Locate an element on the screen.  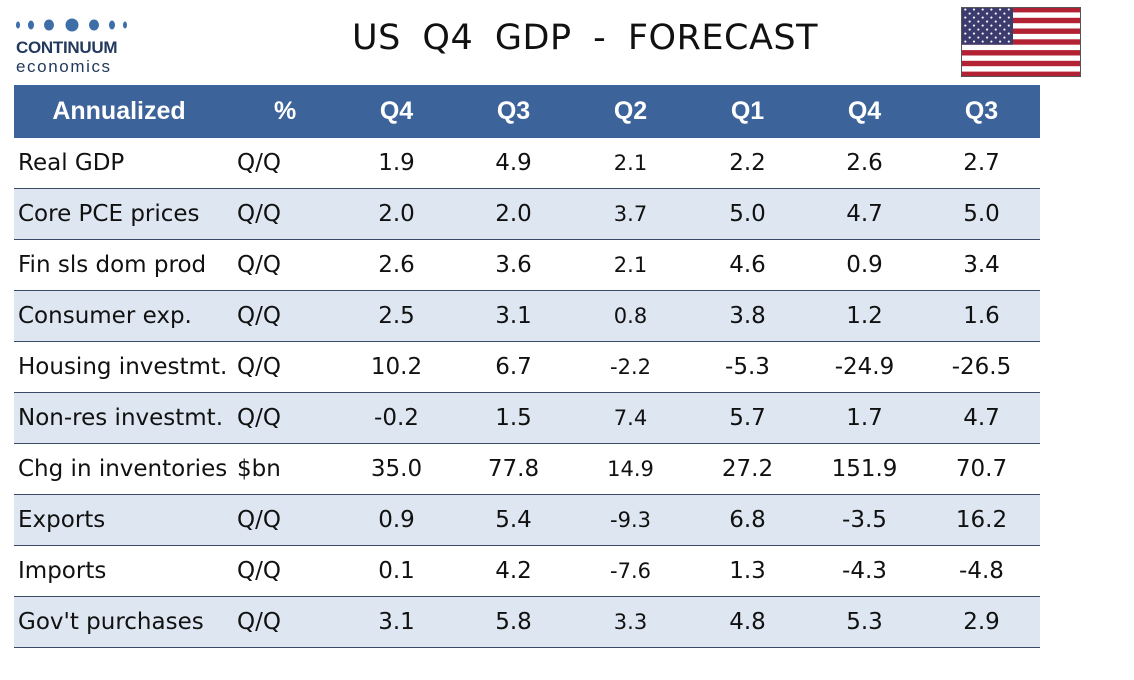
table-row: Consumer exp. Q/Q 2.5 3.1 0.8 3.8 1.2 1.6 is located at coordinates (527, 316).